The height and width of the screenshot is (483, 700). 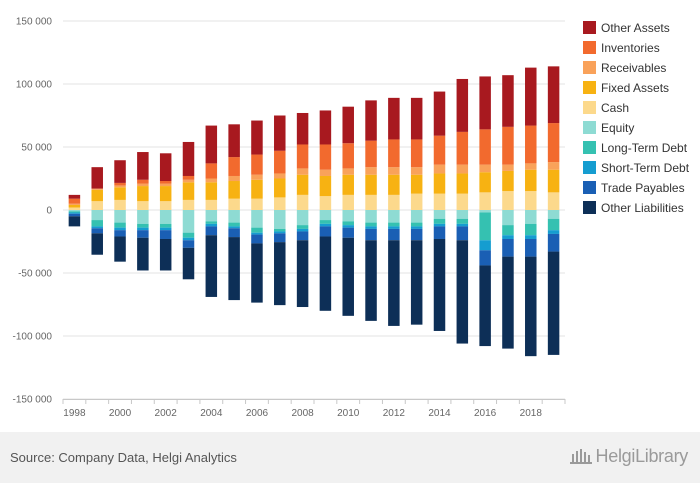 What do you see at coordinates (325, 215) in the screenshot?
I see `bar-equity-2009` at bounding box center [325, 215].